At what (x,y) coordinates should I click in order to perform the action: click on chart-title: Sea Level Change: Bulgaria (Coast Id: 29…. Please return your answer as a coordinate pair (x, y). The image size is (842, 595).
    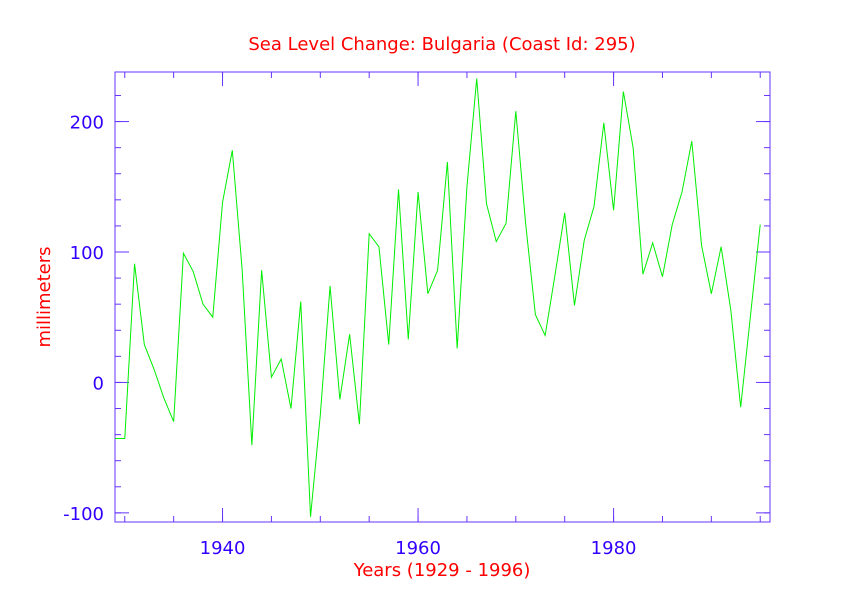
    Looking at the image, I should click on (441, 44).